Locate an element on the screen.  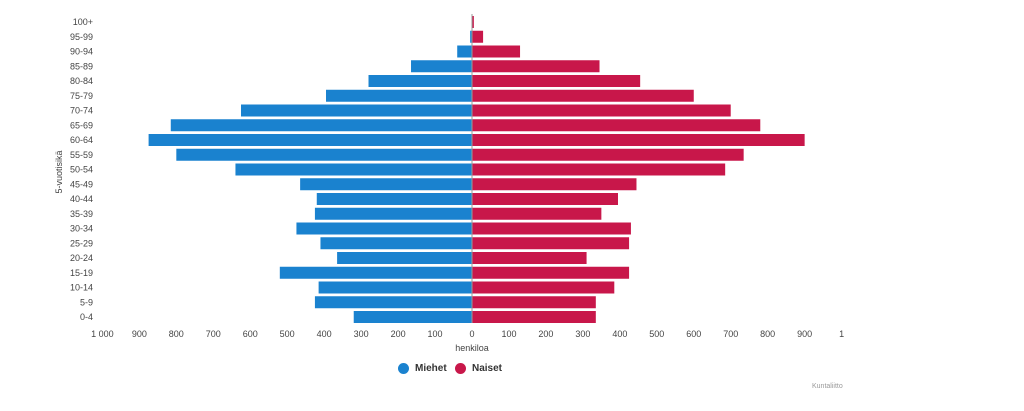
y-tick-label: 60-64 is located at coordinates (81, 140).